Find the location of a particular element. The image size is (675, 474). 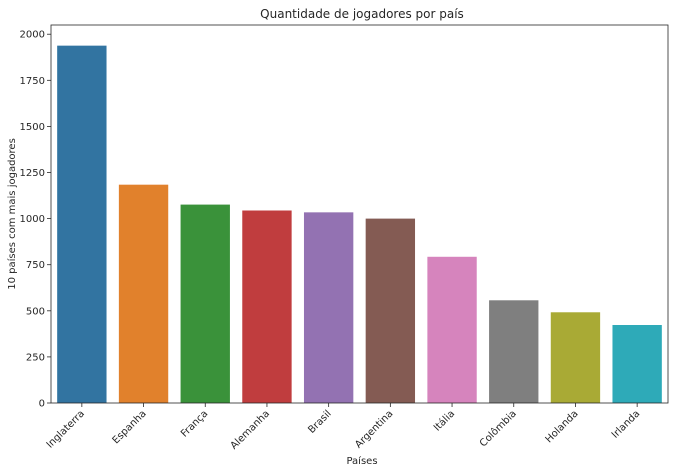

y-axis-label: 10 países com mais jogadores is located at coordinates (12, 214).